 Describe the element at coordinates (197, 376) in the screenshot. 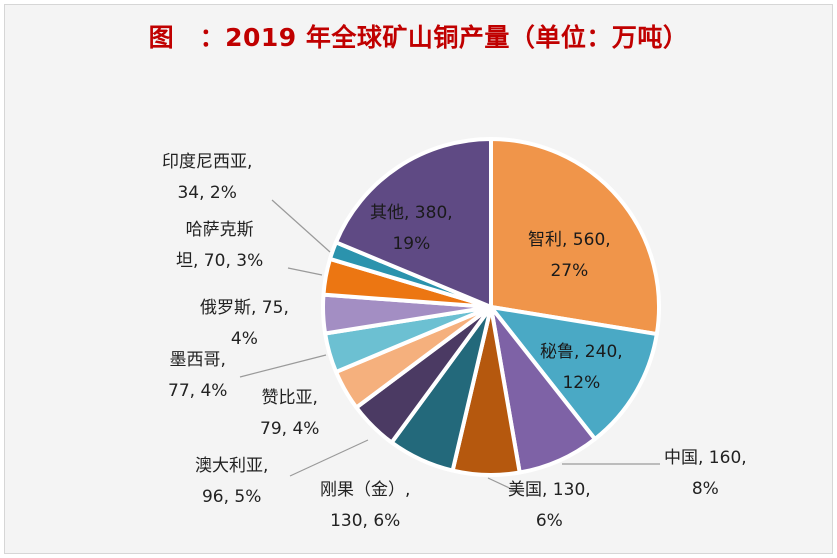

I see `label-mexico: 墨西哥, 77, 4%` at that location.